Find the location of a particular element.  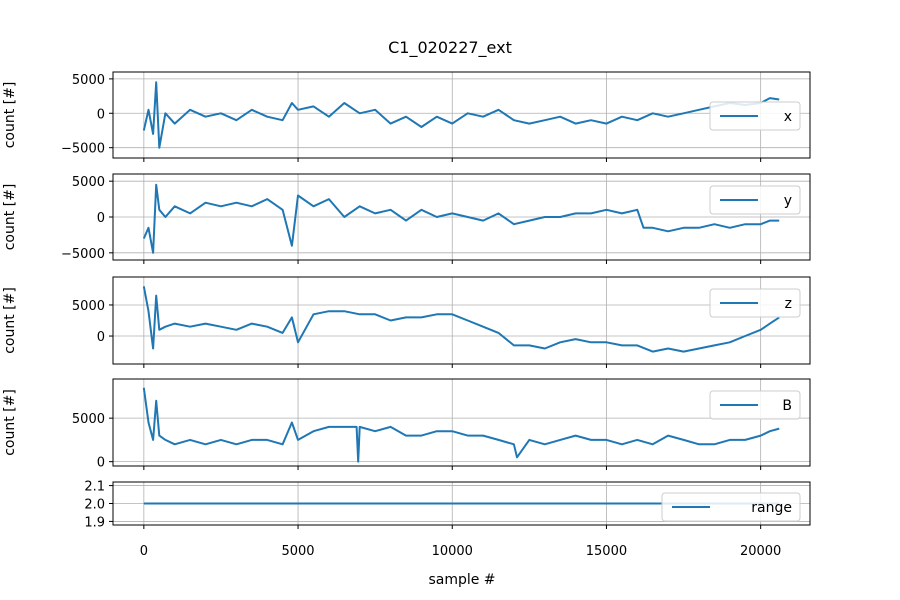

legend-range: range is located at coordinates (731, 507).